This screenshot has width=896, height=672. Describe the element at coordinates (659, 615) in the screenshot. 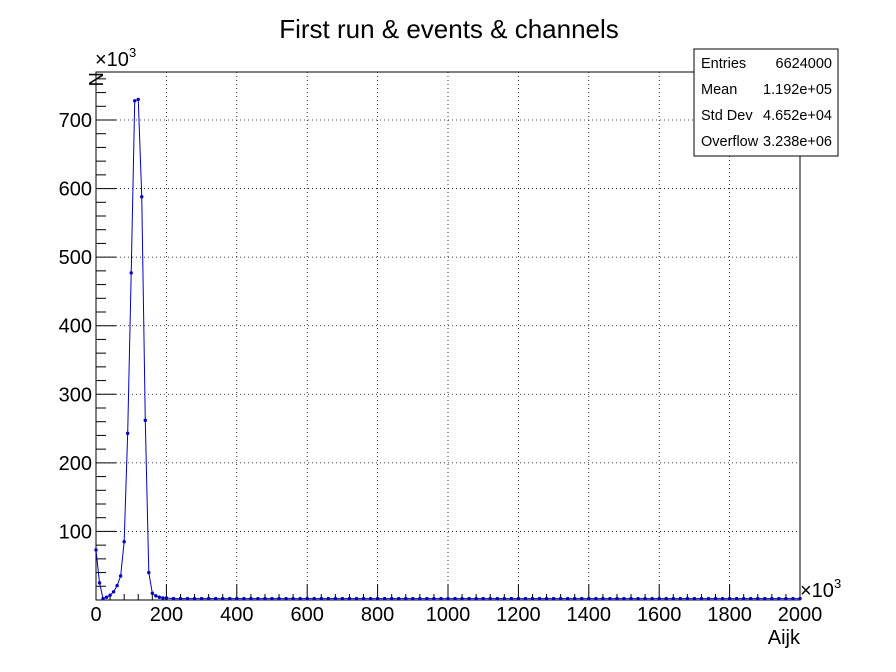

I see `x-tick-label: 1600` at that location.